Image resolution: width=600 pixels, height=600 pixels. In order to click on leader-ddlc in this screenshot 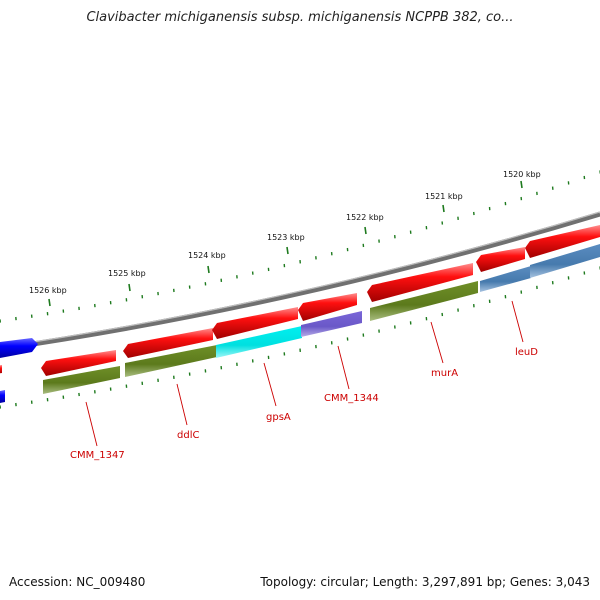, I will do `click(182, 404)`.